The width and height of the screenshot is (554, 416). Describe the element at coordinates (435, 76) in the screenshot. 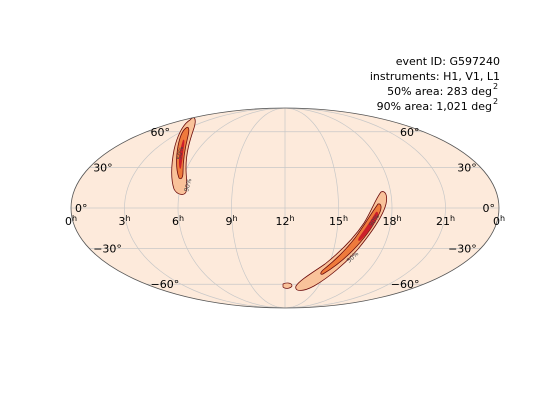

I see `instruments: instruments: H1, V1, L1` at that location.